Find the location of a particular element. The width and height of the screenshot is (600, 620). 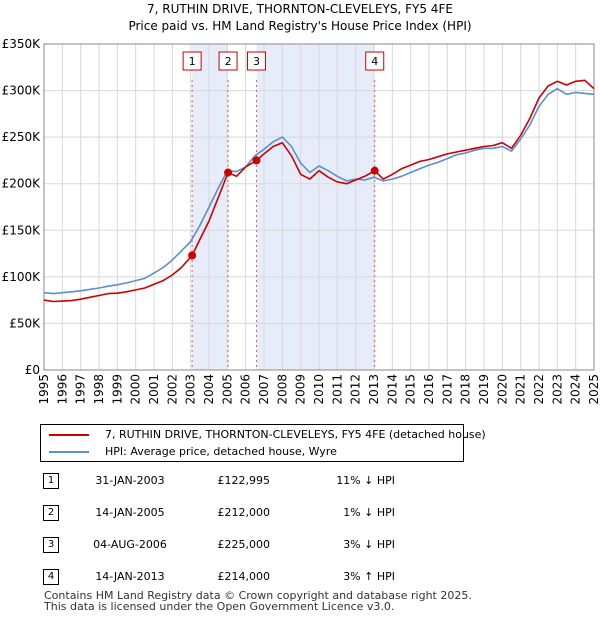

x-tick-label: 2003 is located at coordinates (191, 389).